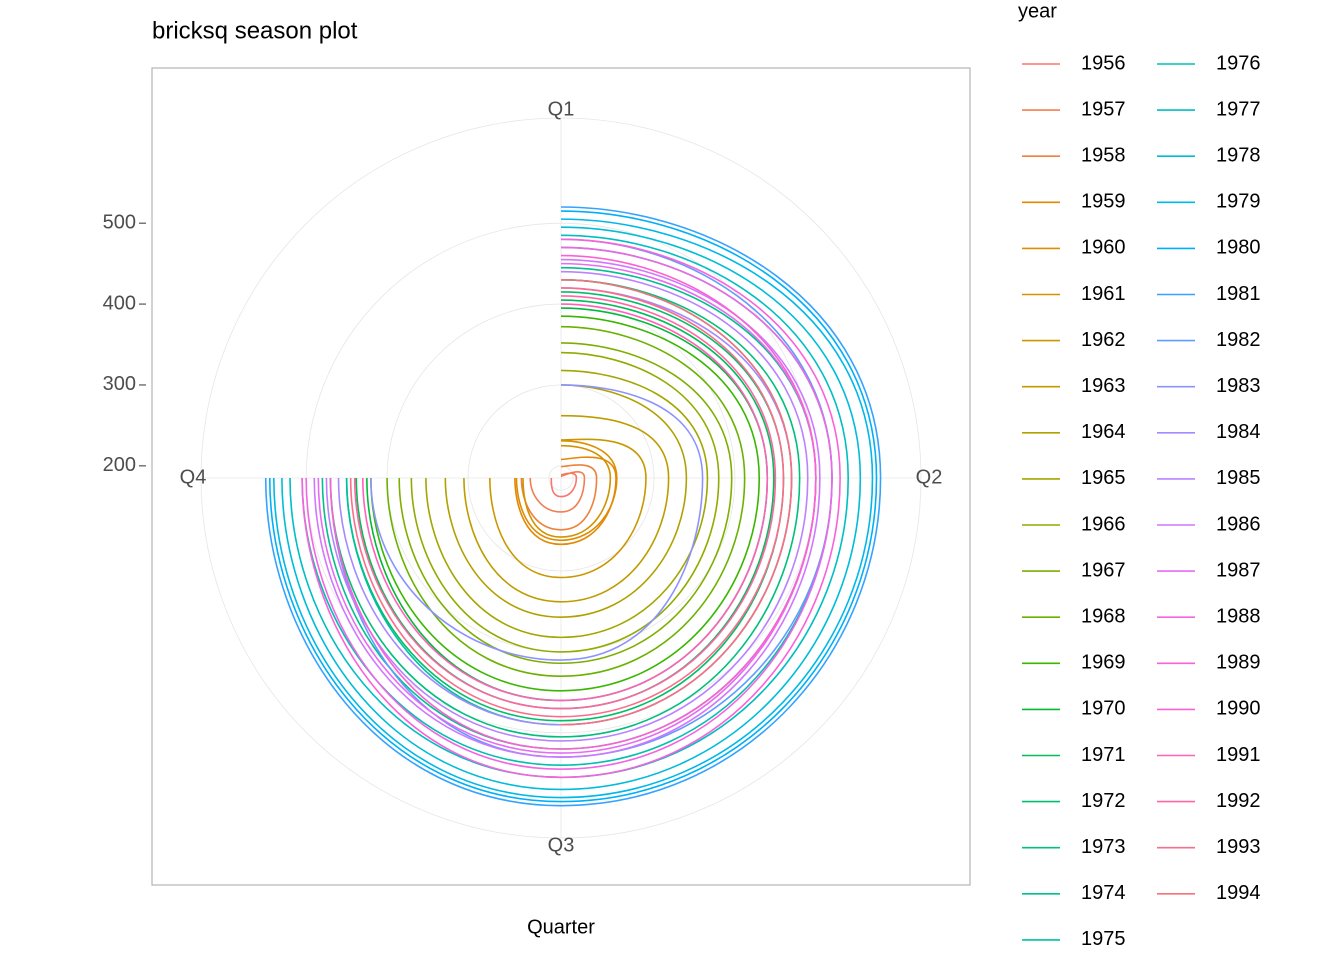 The height and width of the screenshot is (960, 1344). Describe the element at coordinates (119, 384) in the screenshot. I see `y-tick-label: 300` at that location.